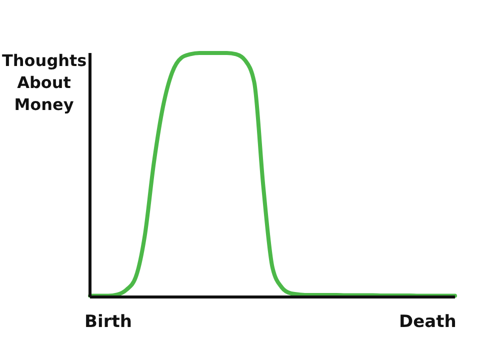 Image resolution: width=483 pixels, height=348 pixels. I want to click on y-axis-title: Thoughts About Money, so click(44, 83).